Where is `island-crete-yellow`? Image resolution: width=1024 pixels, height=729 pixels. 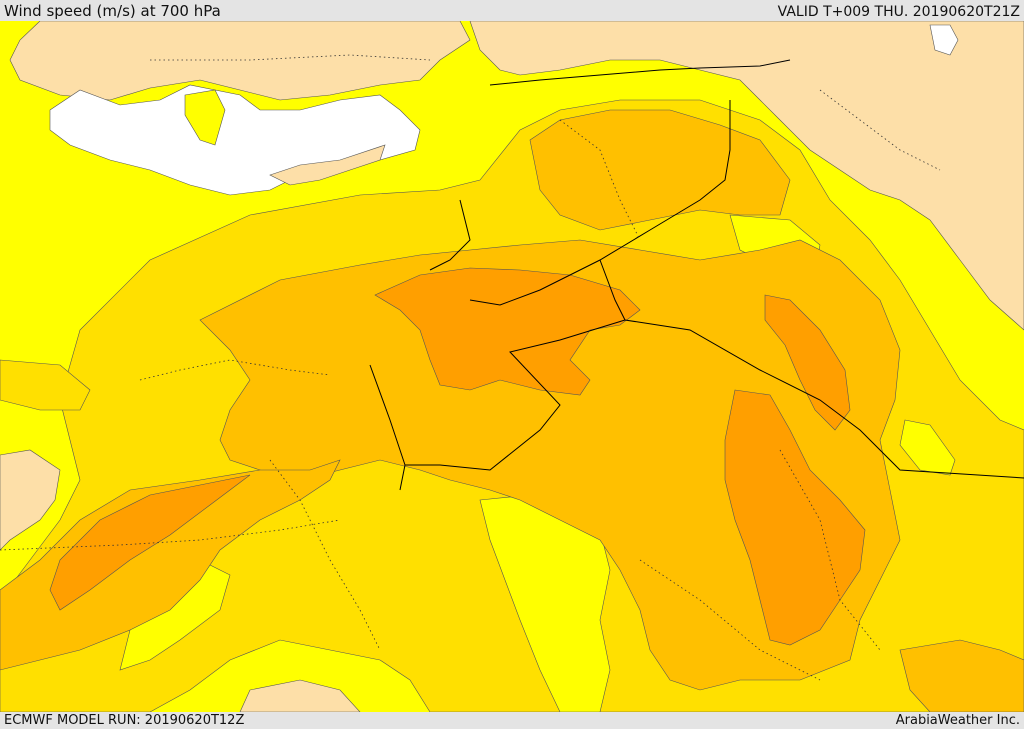 island-crete-yellow is located at coordinates (205, 117).